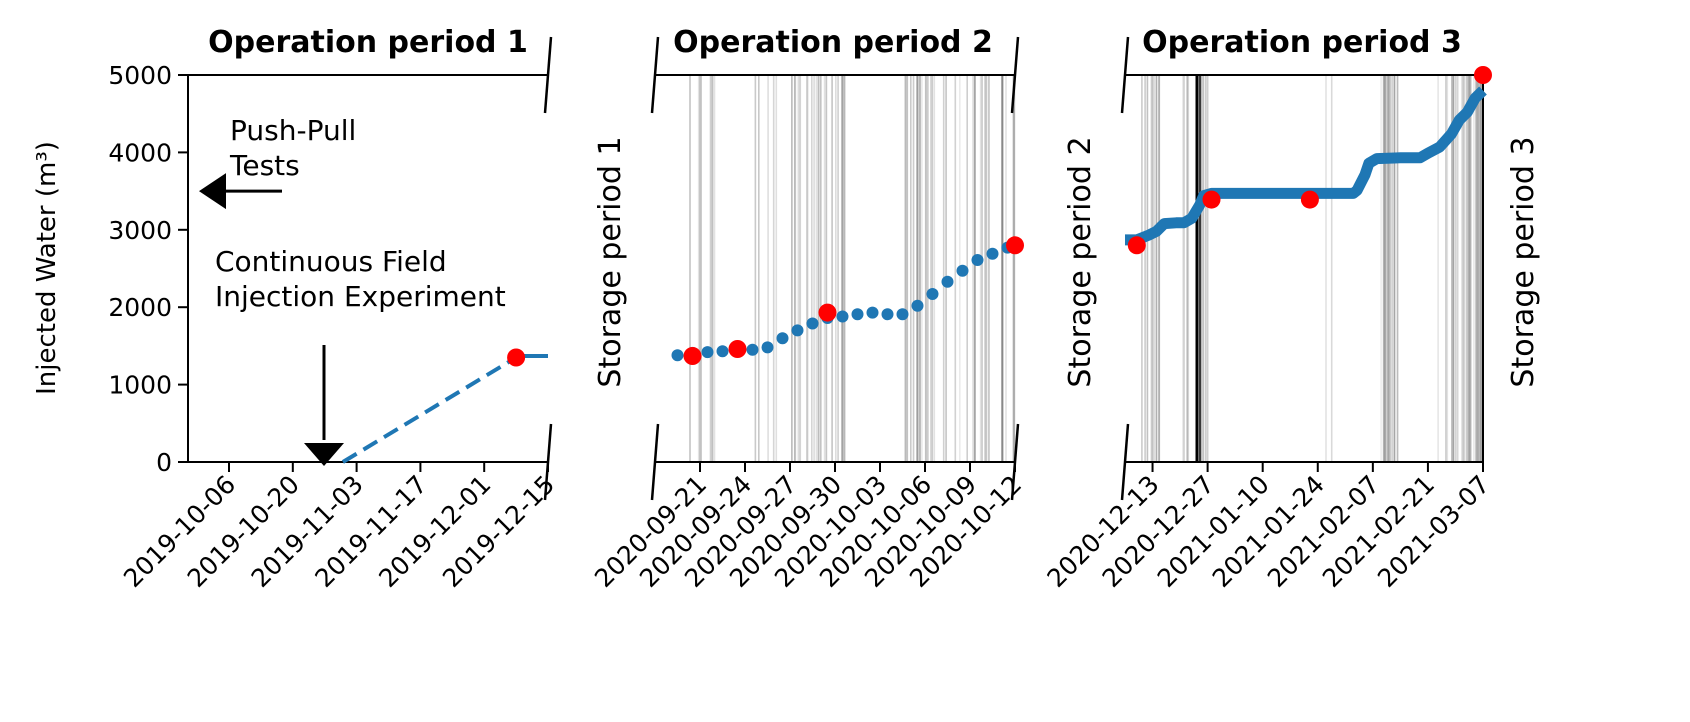 Image resolution: width=1690 pixels, height=722 pixels. What do you see at coordinates (833, 42) in the screenshot?
I see `panel-title: Operation period 2` at bounding box center [833, 42].